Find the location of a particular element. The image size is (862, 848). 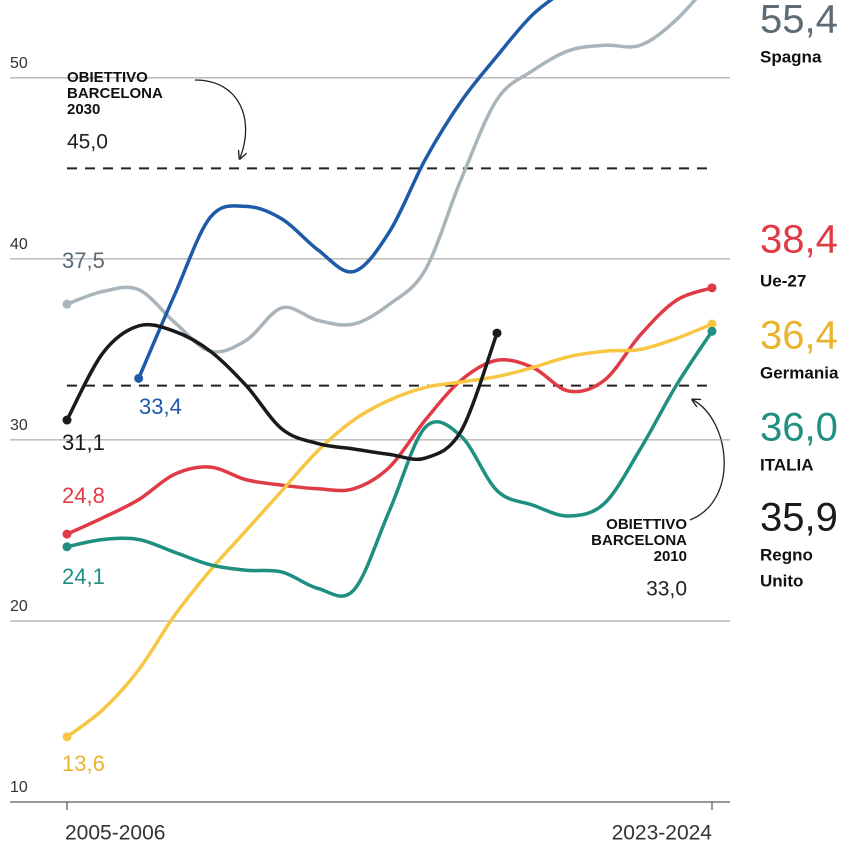

end-value-label: 36,0 is located at coordinates (799, 428).